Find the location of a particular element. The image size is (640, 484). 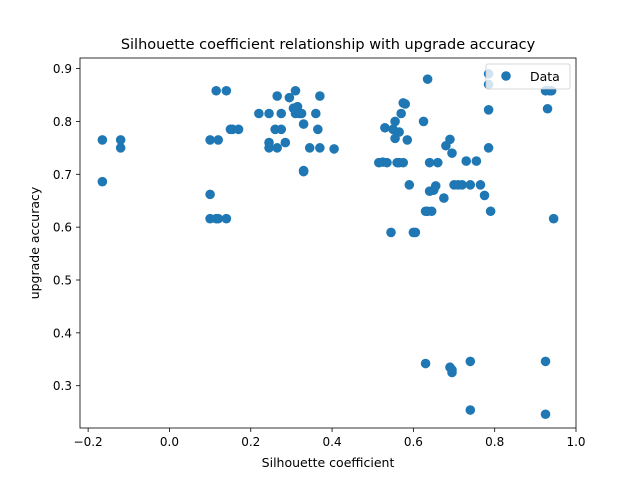

y-tick-label: 0.8 is located at coordinates (62, 122).